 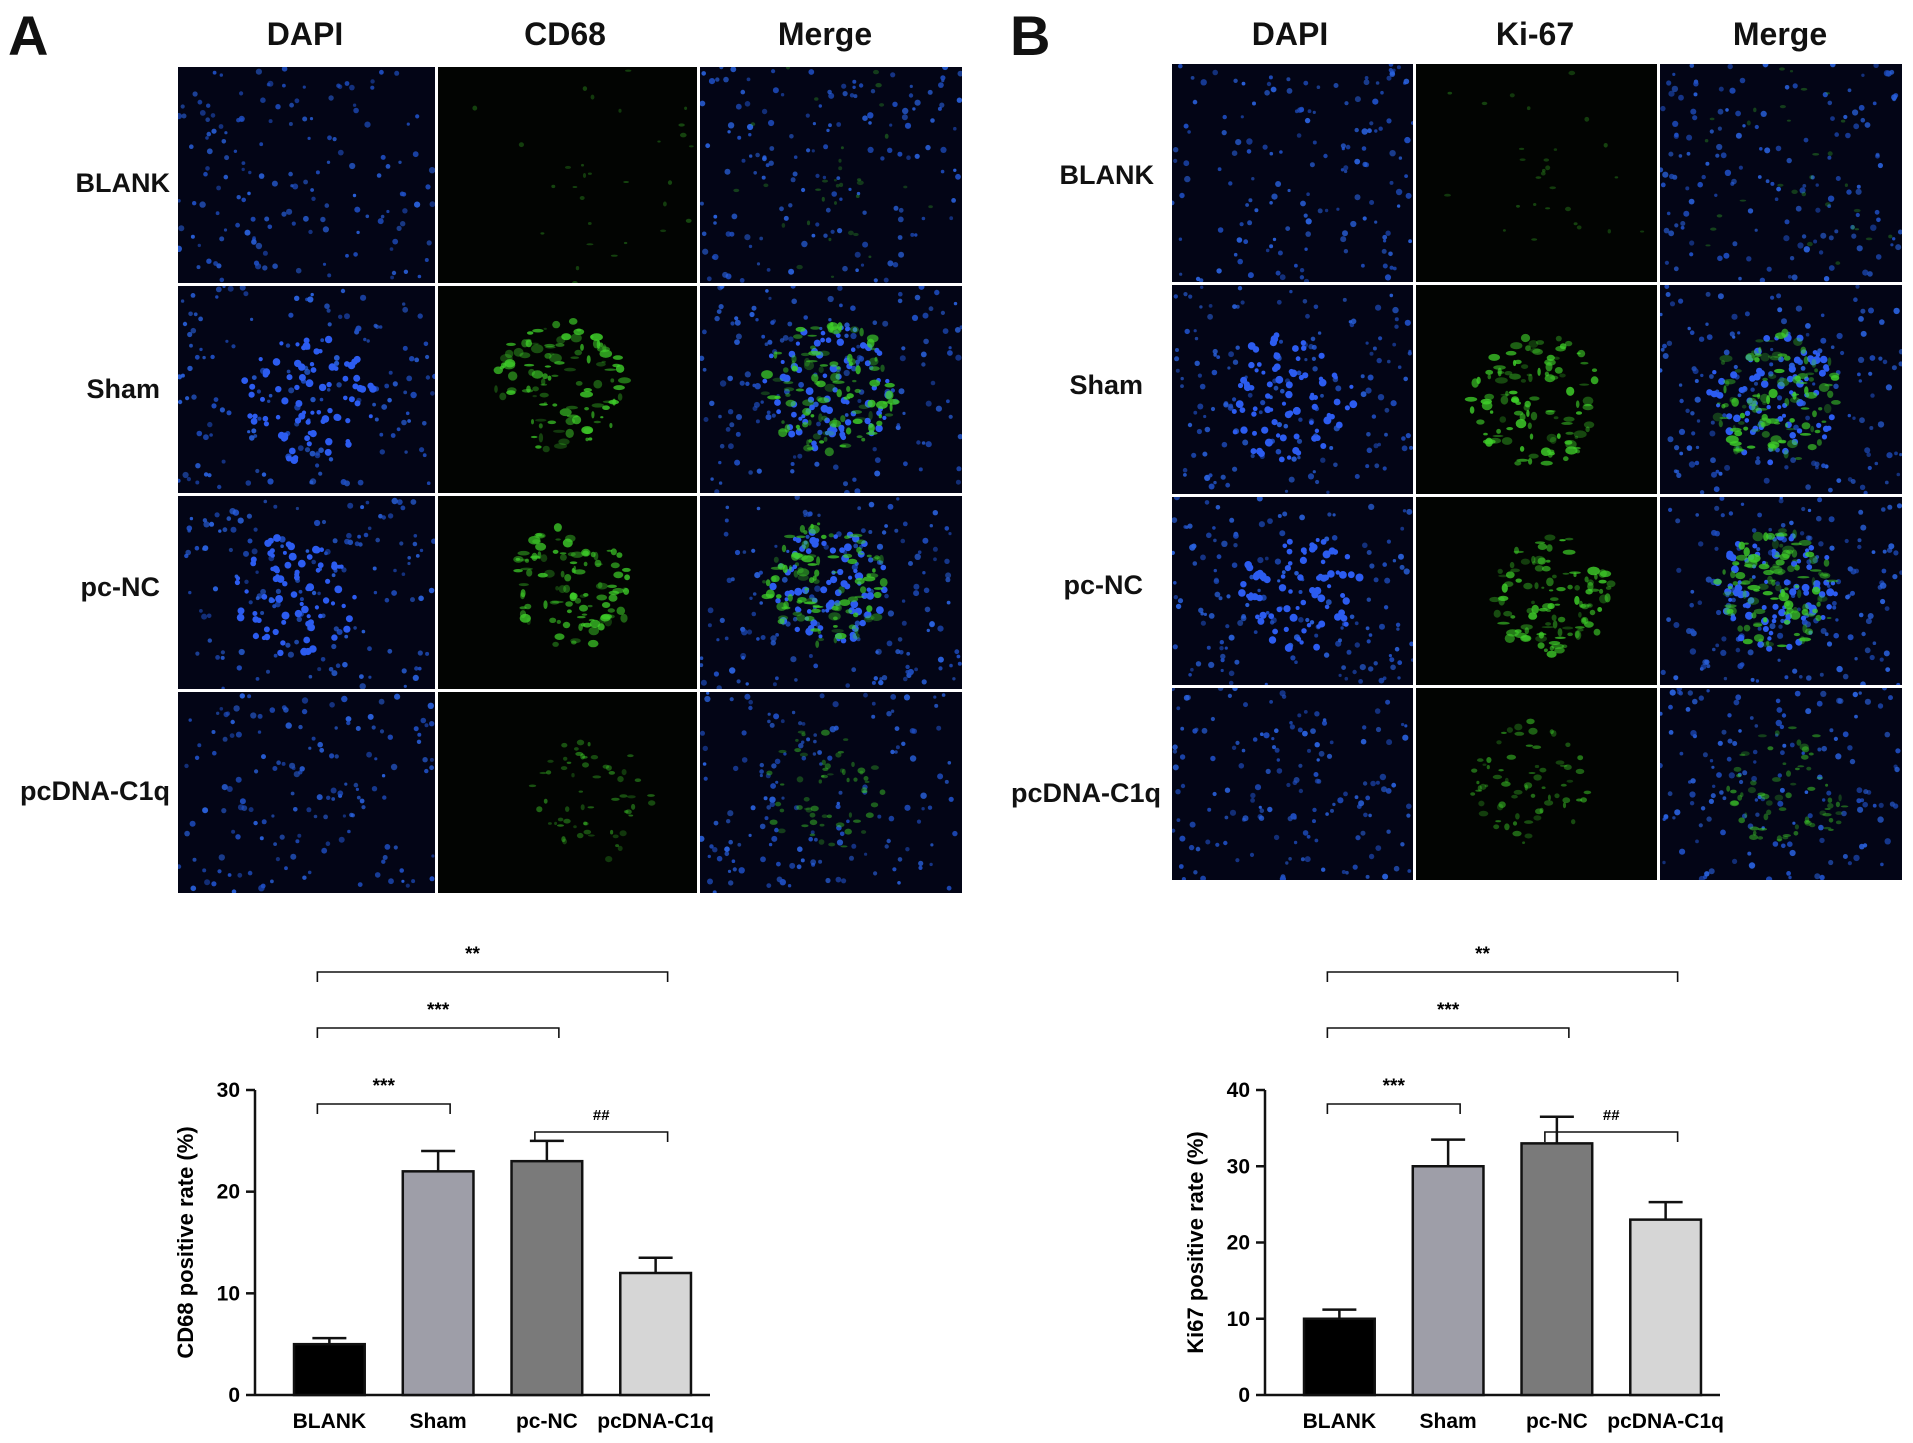 What do you see at coordinates (1238, 1090) in the screenshot?
I see `y-tick-label: 40` at bounding box center [1238, 1090].